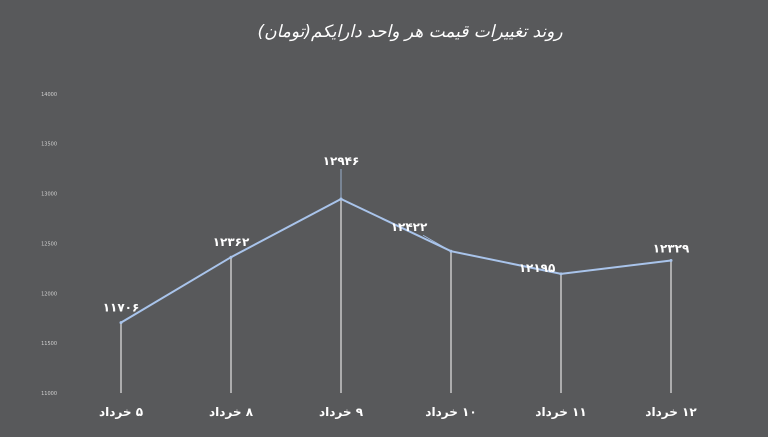  What do you see at coordinates (341, 412) in the screenshot?
I see `x-tick-label: ۹ خرداد` at bounding box center [341, 412].